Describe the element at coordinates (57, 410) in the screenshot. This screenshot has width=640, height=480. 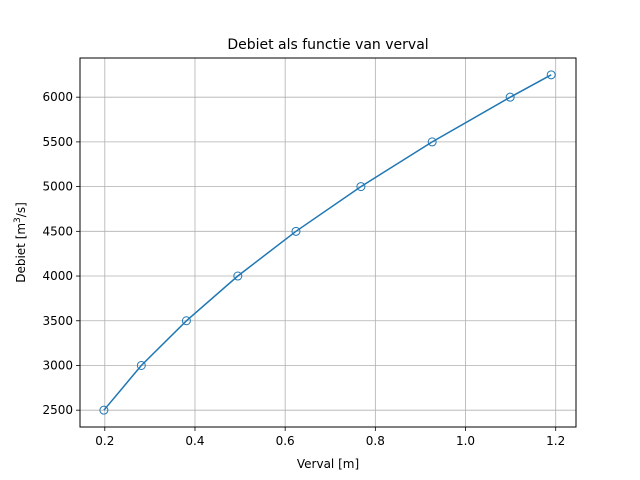
I see `y-tick-label: 2500` at that location.